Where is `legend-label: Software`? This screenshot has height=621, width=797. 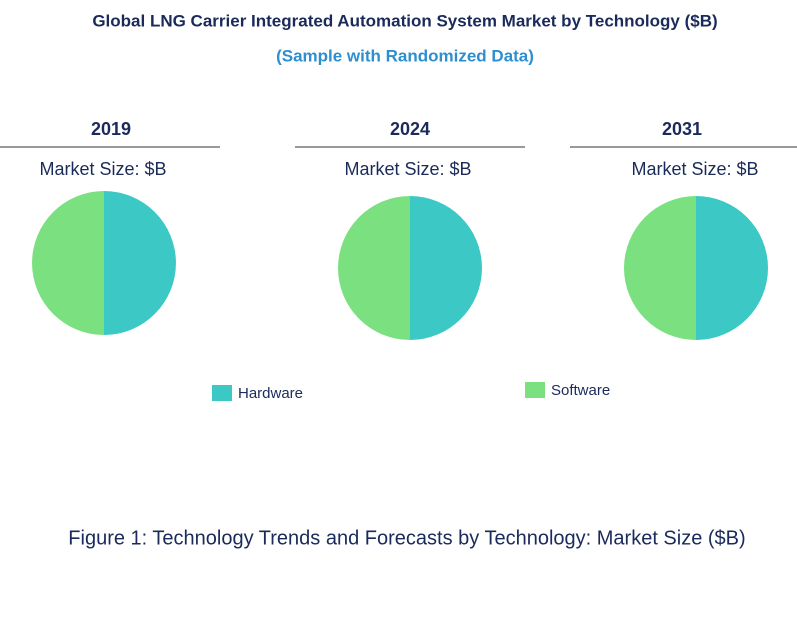 legend-label: Software is located at coordinates (580, 390).